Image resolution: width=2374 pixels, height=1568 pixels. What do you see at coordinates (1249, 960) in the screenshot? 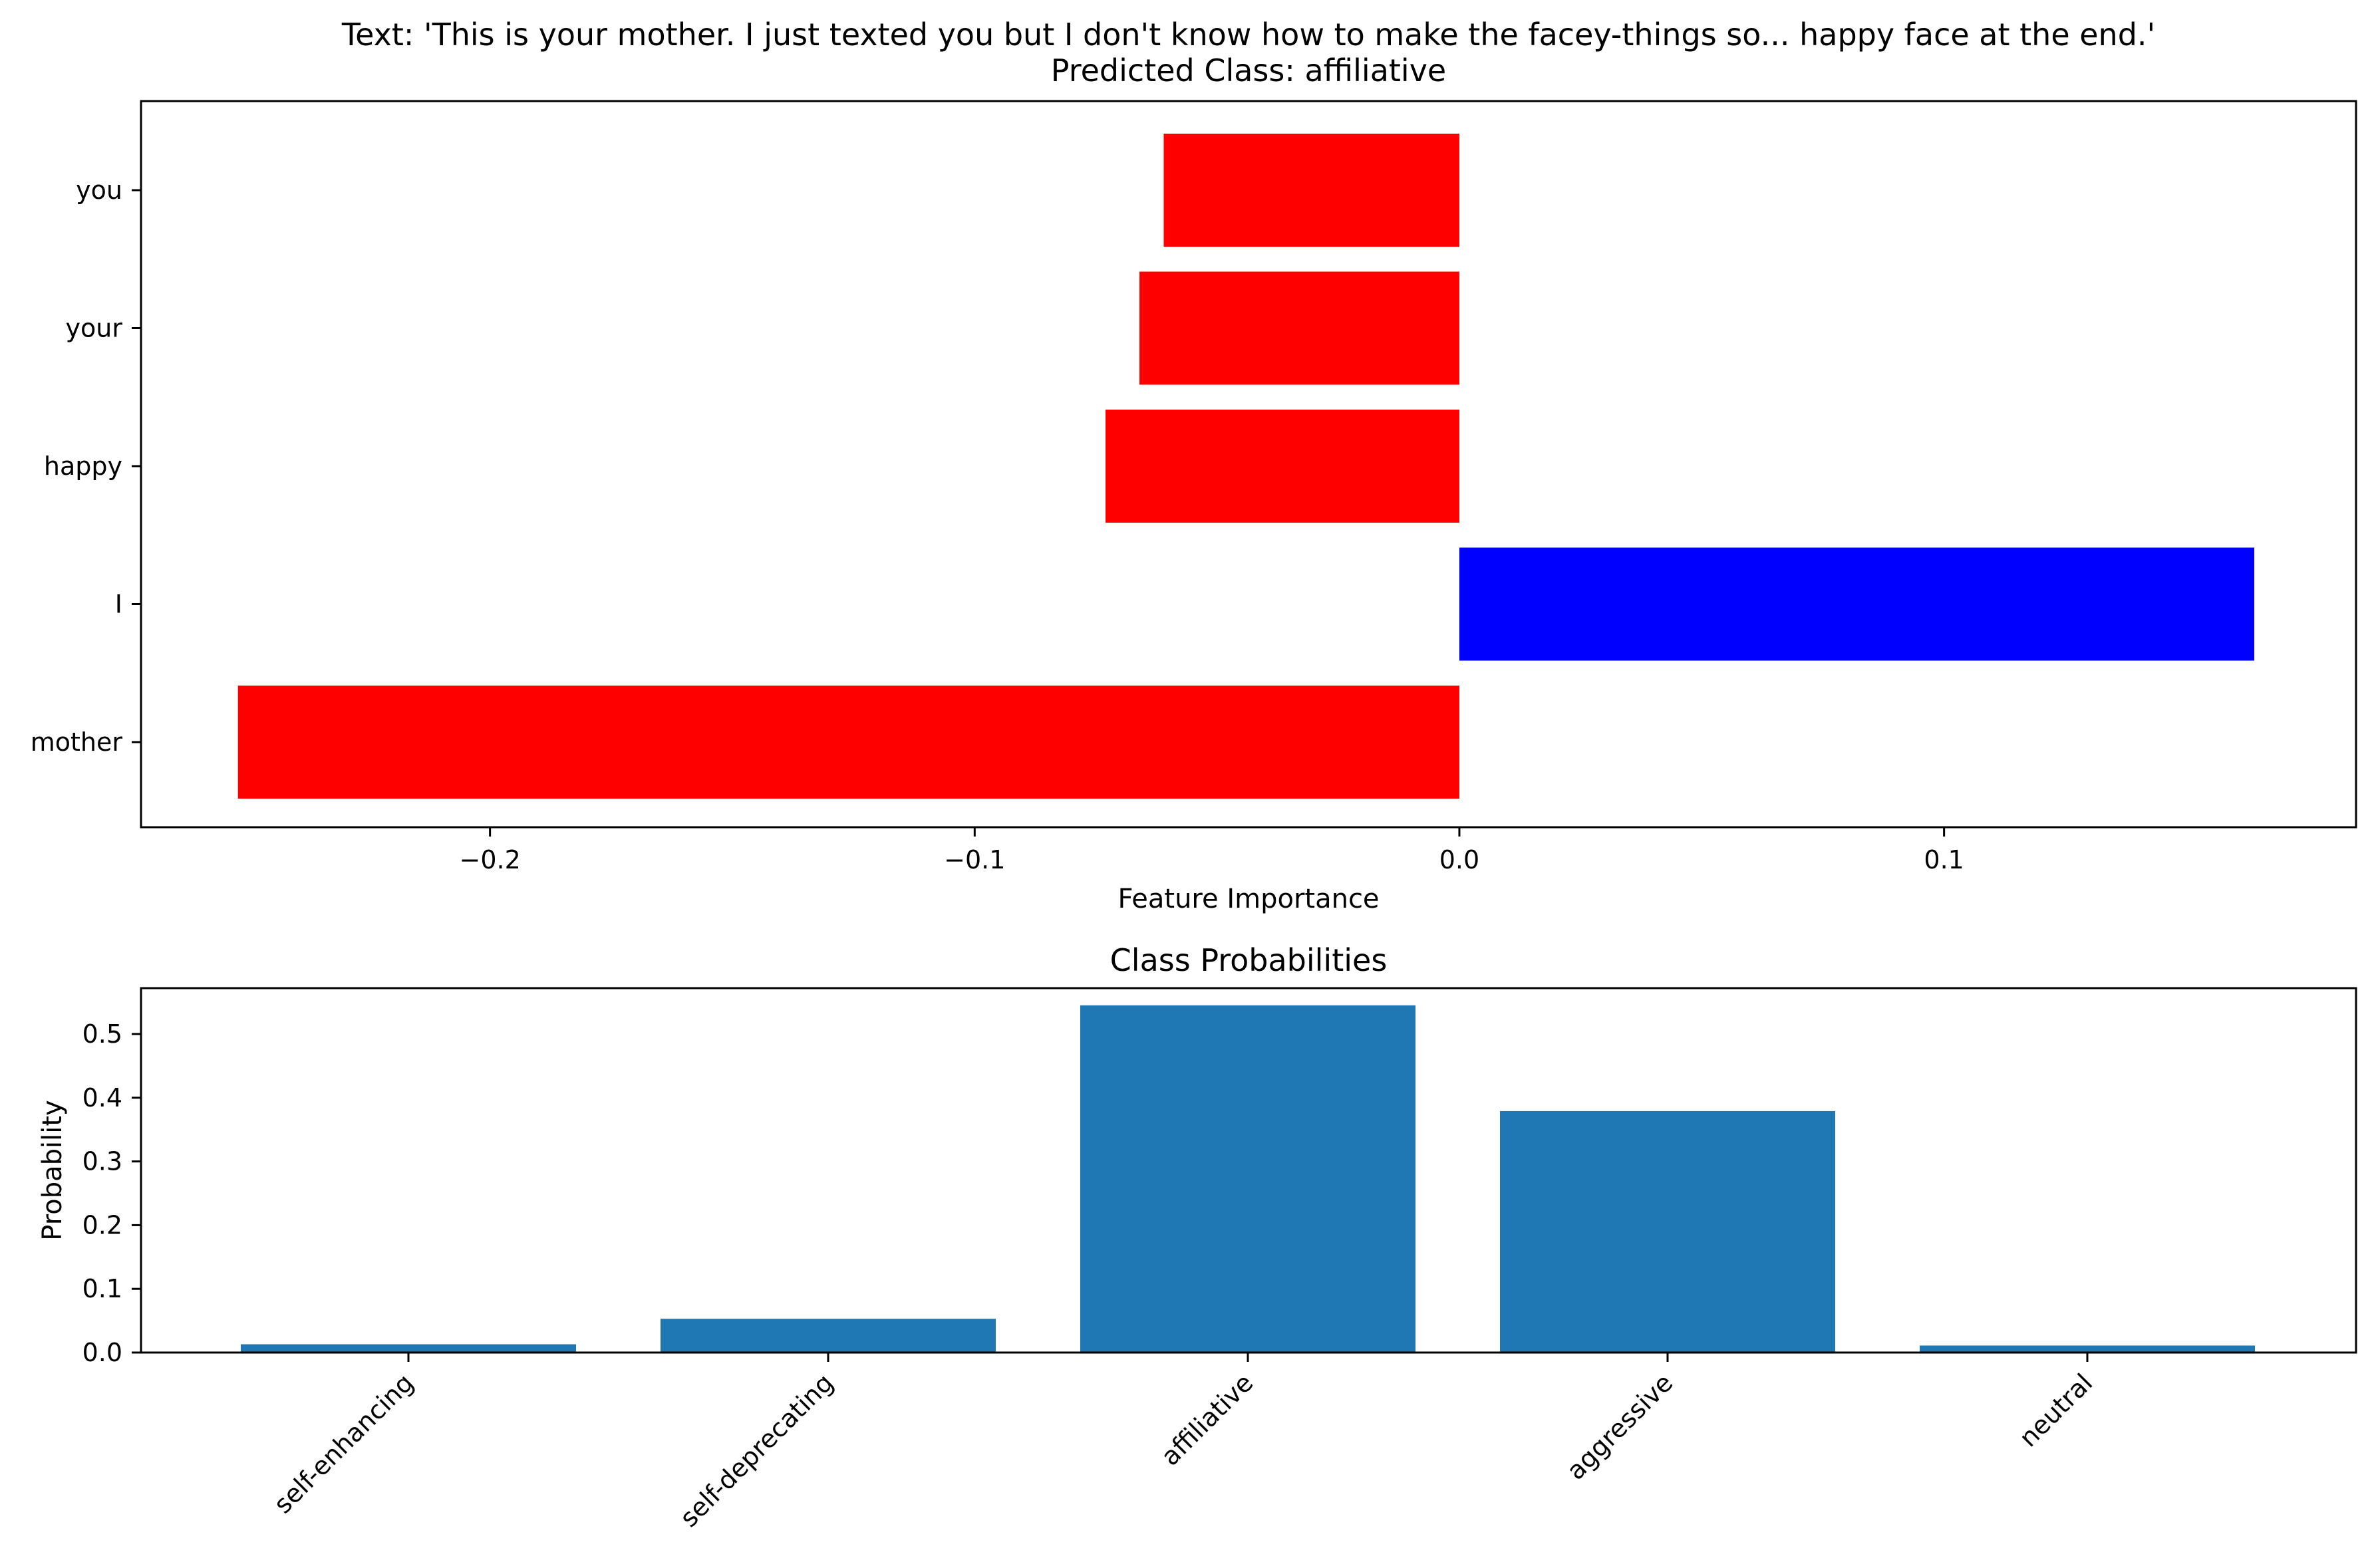
I see `probability-chart-title: Class Probabilities` at bounding box center [1249, 960].